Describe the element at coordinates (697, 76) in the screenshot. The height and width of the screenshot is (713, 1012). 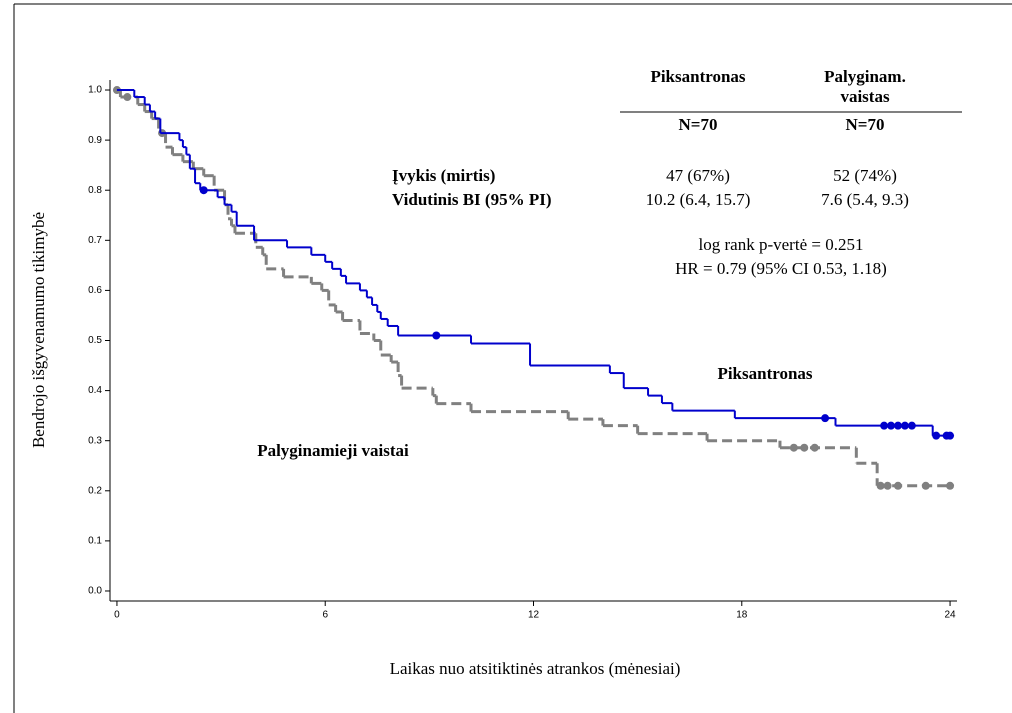
I see `table-header: Piksantronas` at that location.